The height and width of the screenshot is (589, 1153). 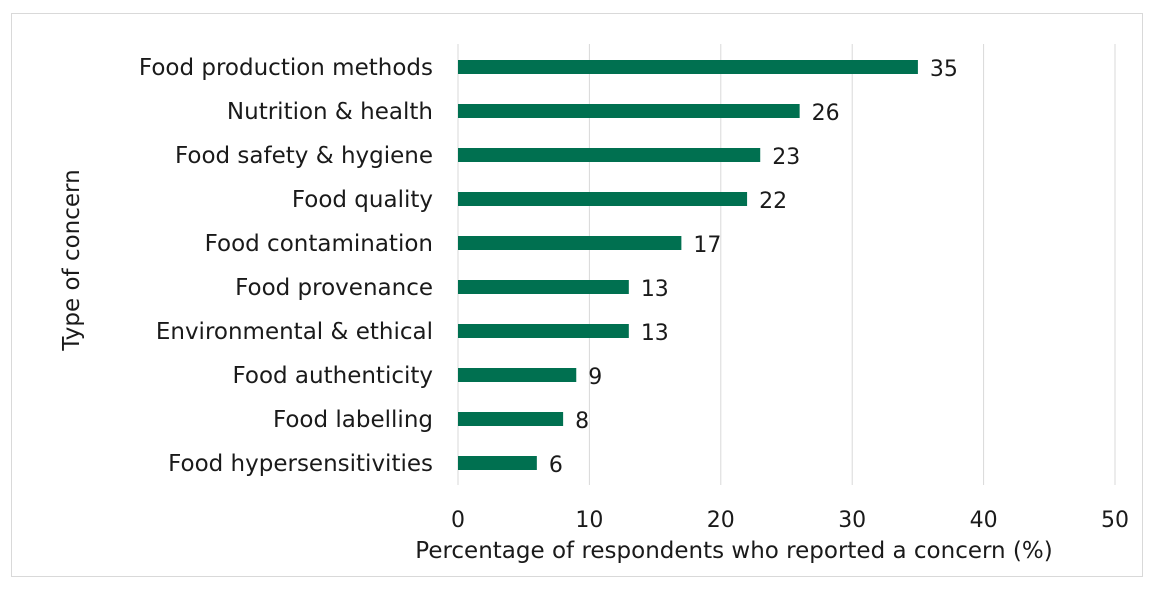 What do you see at coordinates (1115, 520) in the screenshot?
I see `x-tick-label: 50` at bounding box center [1115, 520].